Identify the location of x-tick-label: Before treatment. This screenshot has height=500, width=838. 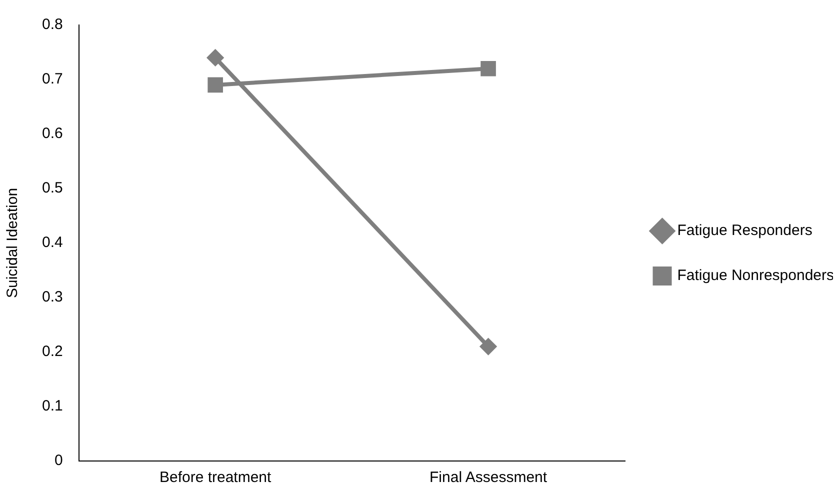
(215, 477).